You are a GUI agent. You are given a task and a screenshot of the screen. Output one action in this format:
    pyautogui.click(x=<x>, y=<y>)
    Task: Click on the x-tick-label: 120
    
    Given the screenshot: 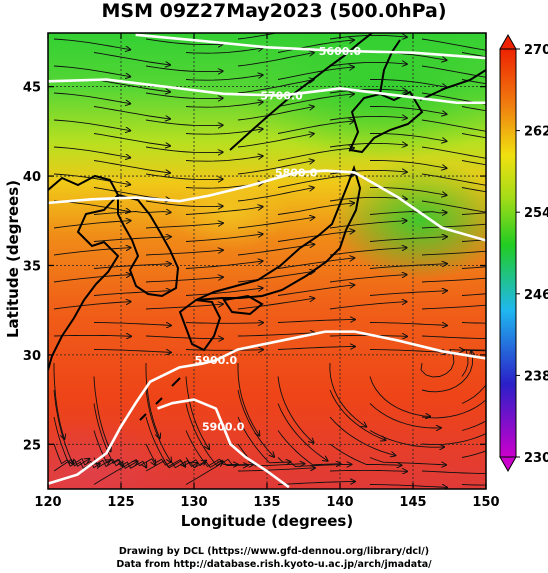 What is the action you would take?
    pyautogui.click(x=47, y=502)
    